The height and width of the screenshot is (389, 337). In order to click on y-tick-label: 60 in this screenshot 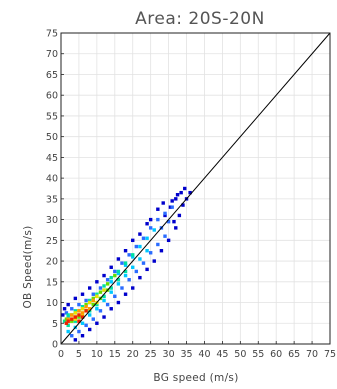, I will do `click(52, 96)`.